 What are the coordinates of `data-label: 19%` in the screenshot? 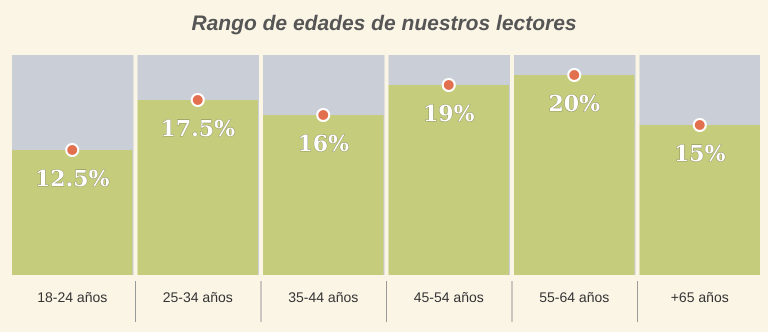 It's located at (448, 114).